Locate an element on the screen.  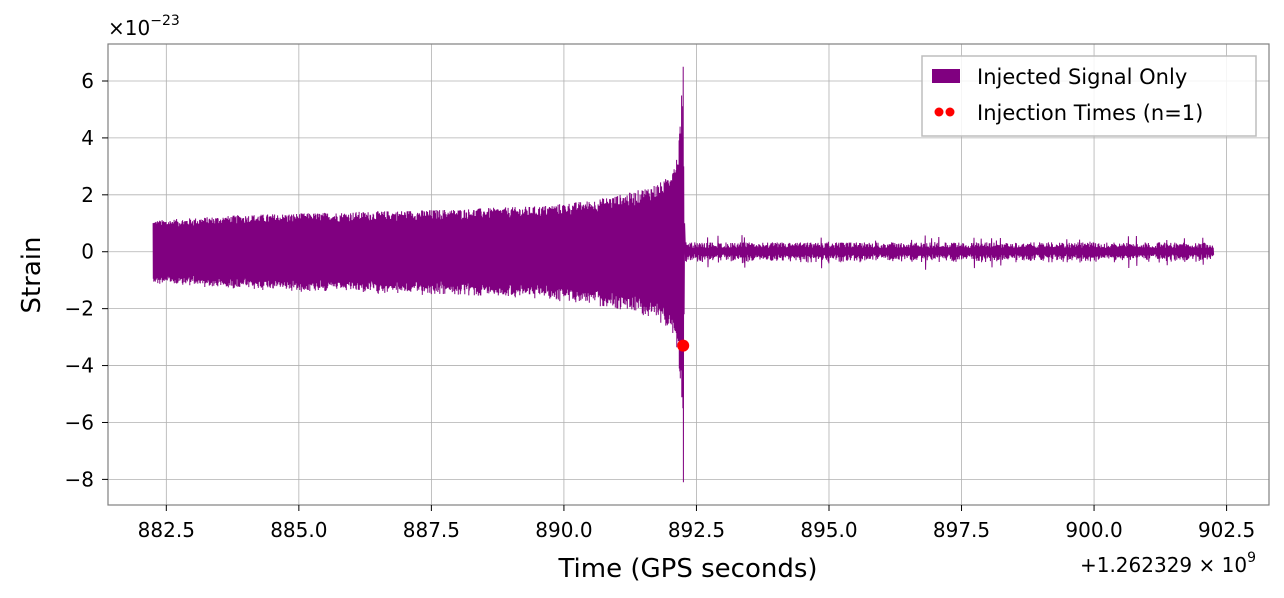
y-tick-label: 0 is located at coordinates (87, 252).